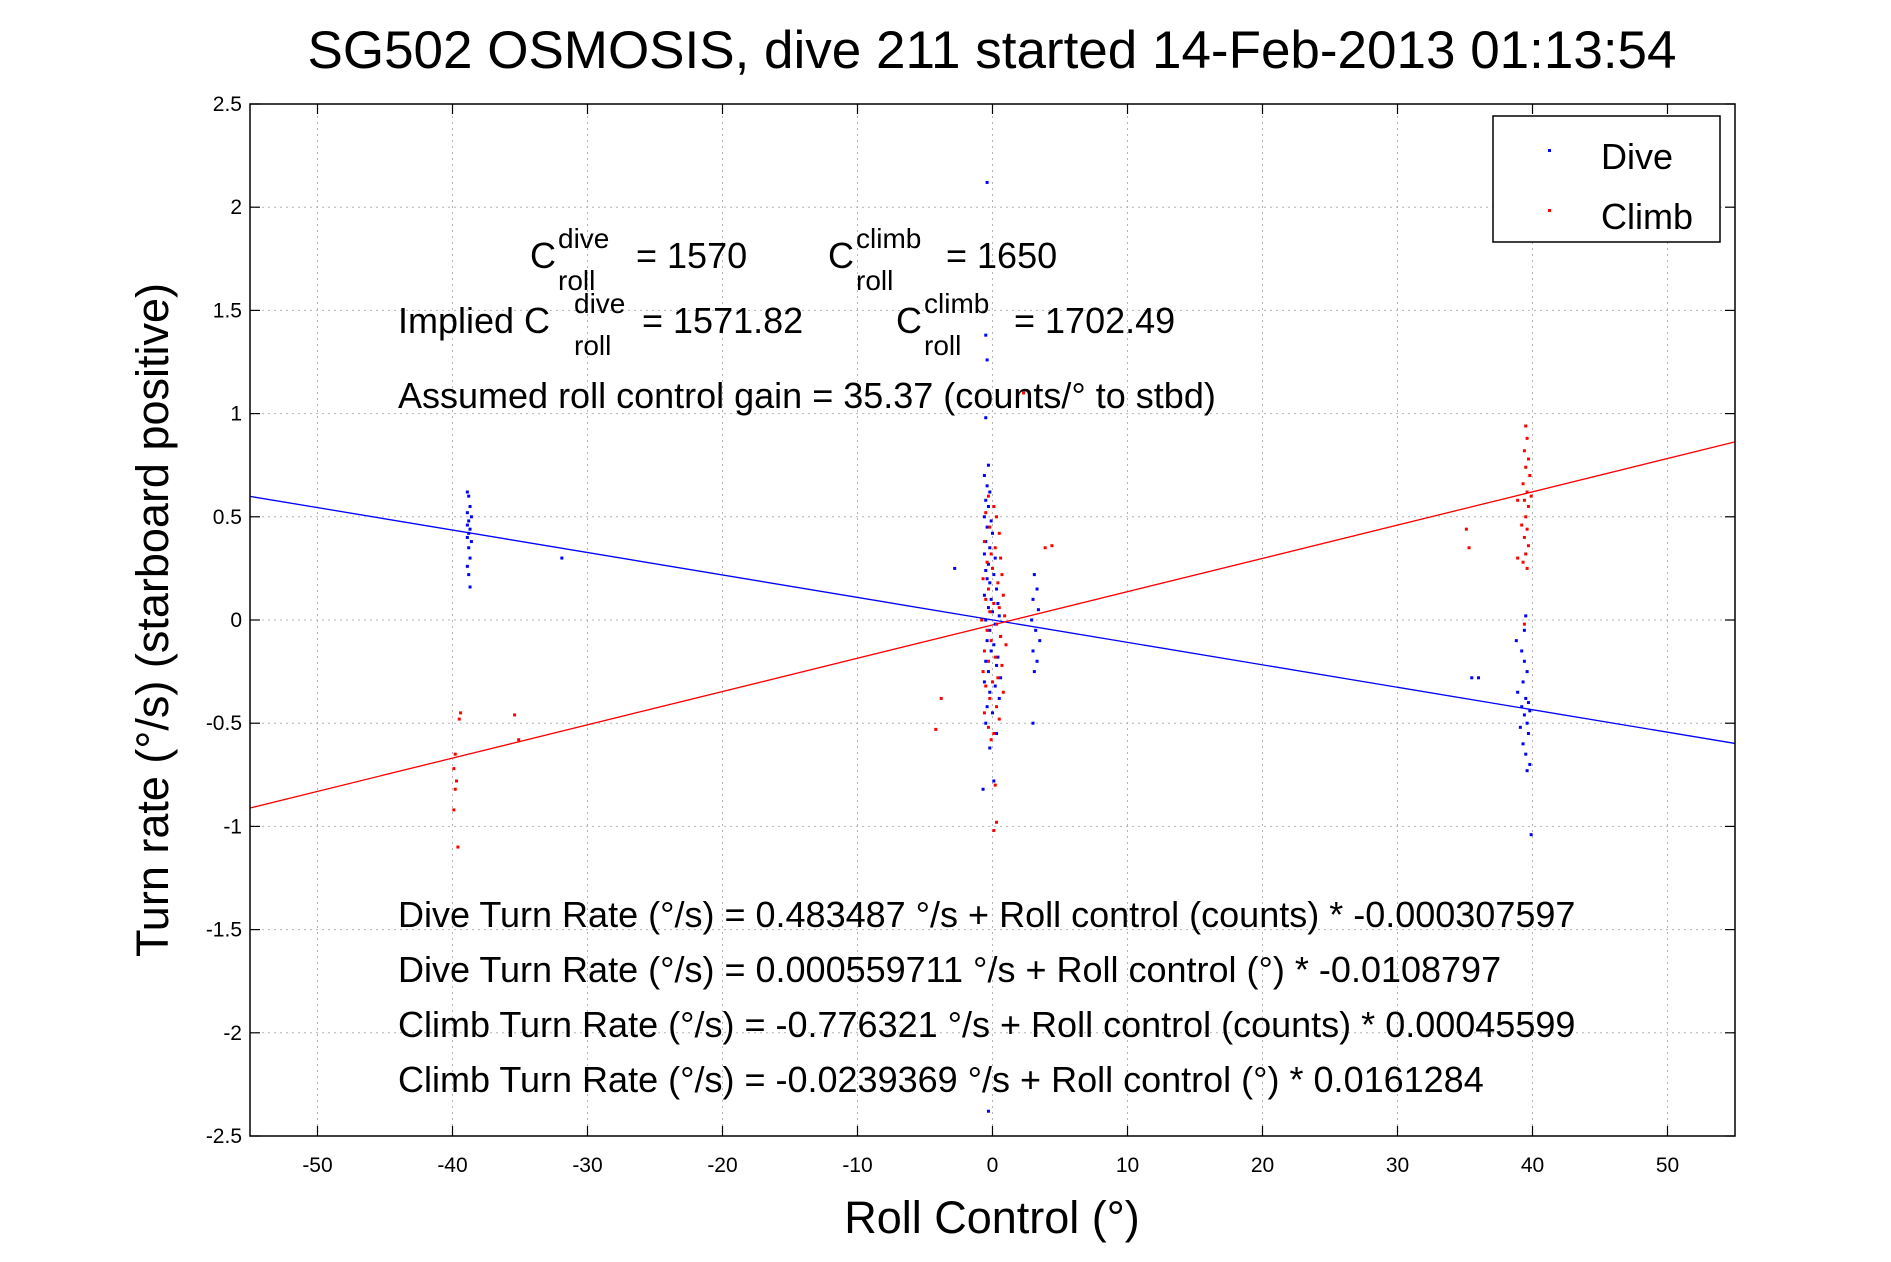 The image size is (1891, 1262). Describe the element at coordinates (224, 930) in the screenshot. I see `y-tick-label: -1.5` at that location.